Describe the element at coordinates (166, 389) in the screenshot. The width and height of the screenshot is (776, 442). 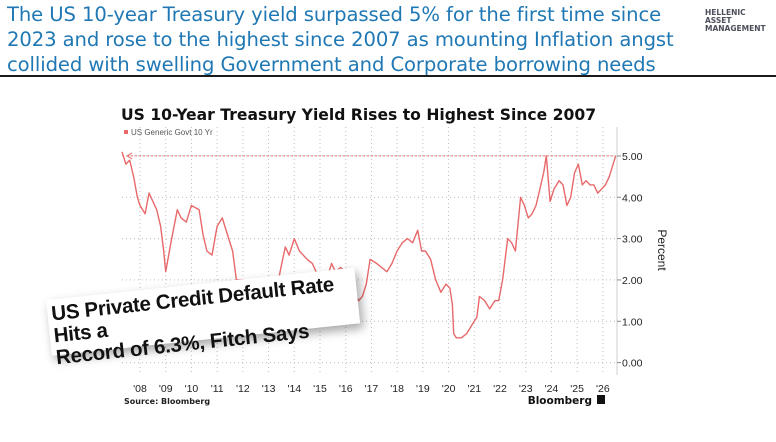
I see `x-tick-label: '09` at that location.